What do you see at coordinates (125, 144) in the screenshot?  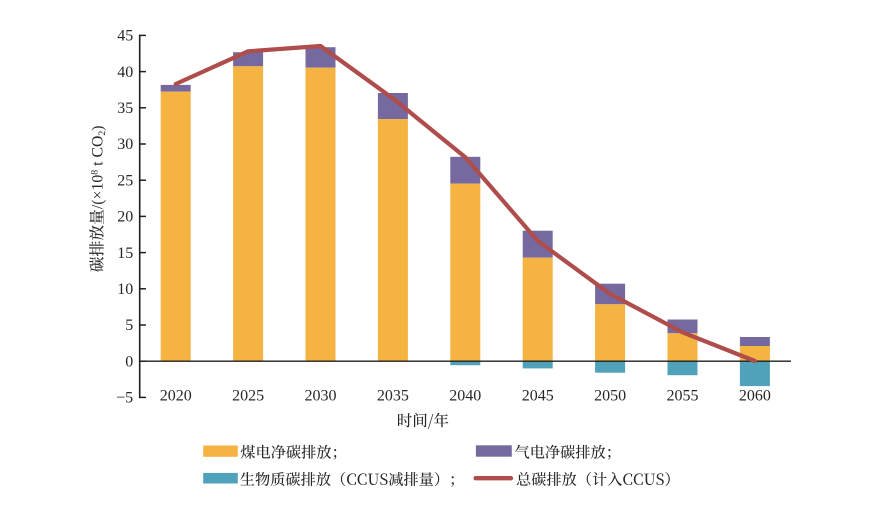 I see `svg-text: 30` at bounding box center [125, 144].